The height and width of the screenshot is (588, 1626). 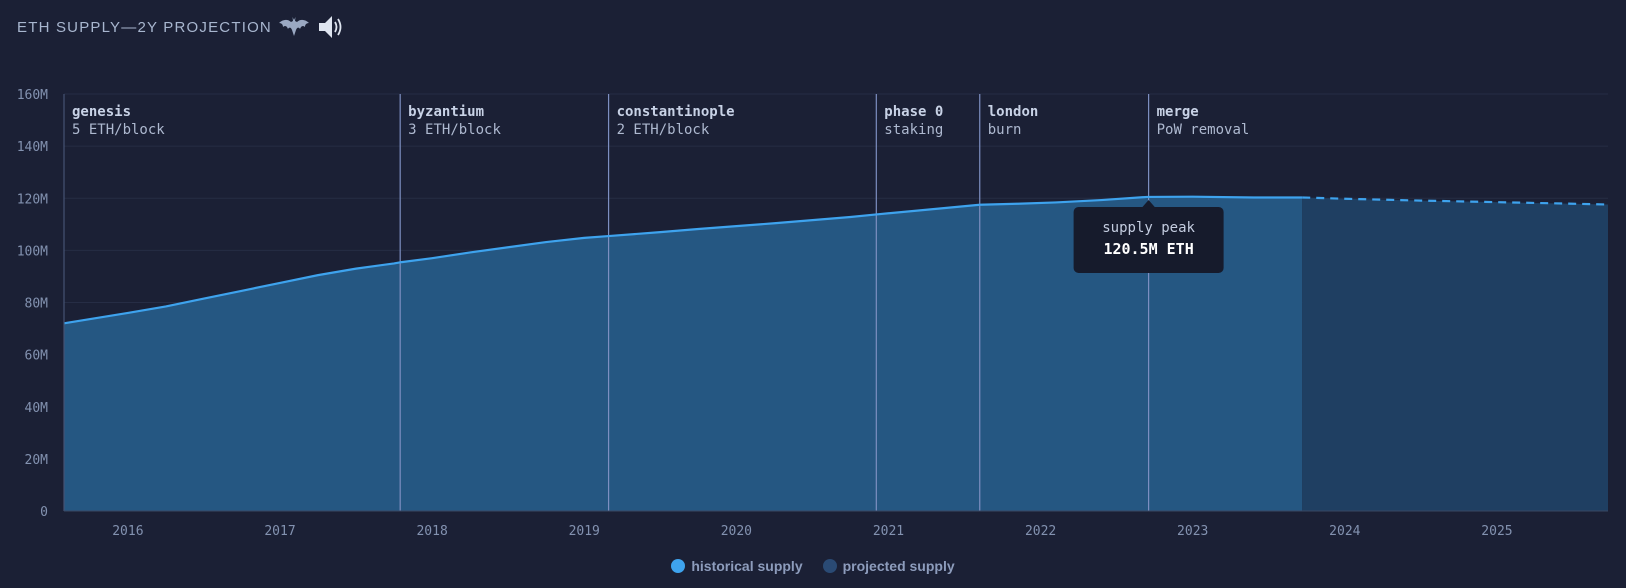 I want to click on bat-icon, so click(x=294, y=27).